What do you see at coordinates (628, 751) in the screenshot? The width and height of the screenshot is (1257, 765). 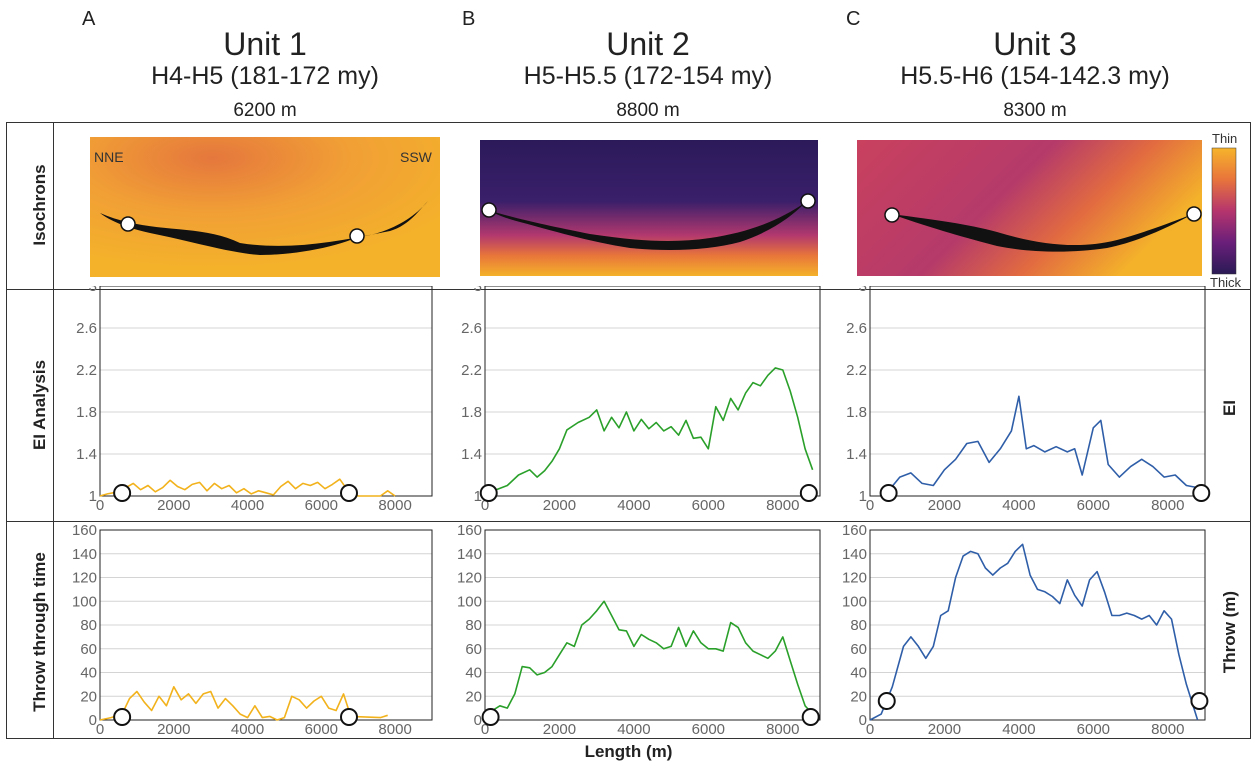 I see `x-axis-label: Length (m)` at bounding box center [628, 751].